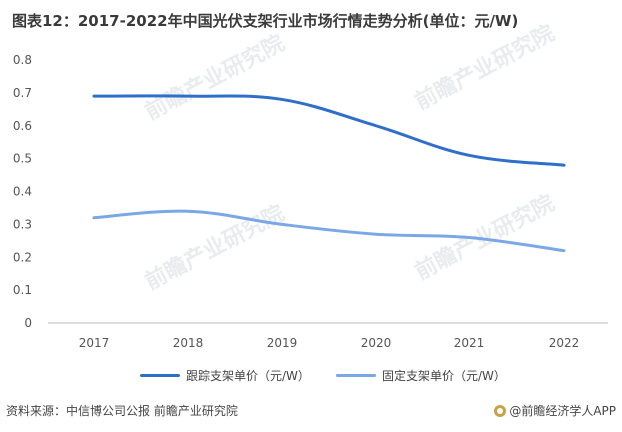 This screenshot has height=432, width=622. What do you see at coordinates (160, 375) in the screenshot?
I see `legend-swatch-tracking` at bounding box center [160, 375].